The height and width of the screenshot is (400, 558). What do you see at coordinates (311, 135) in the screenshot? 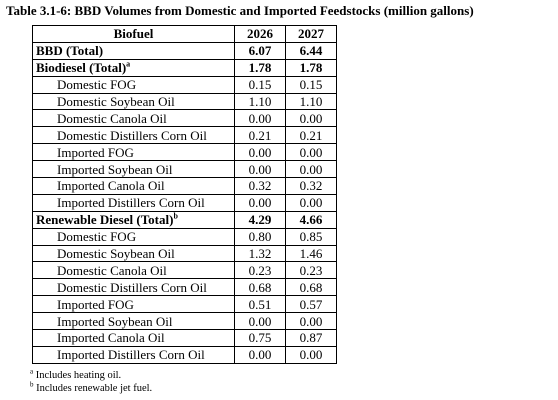
I see `value-2027: 0.21` at bounding box center [311, 135].